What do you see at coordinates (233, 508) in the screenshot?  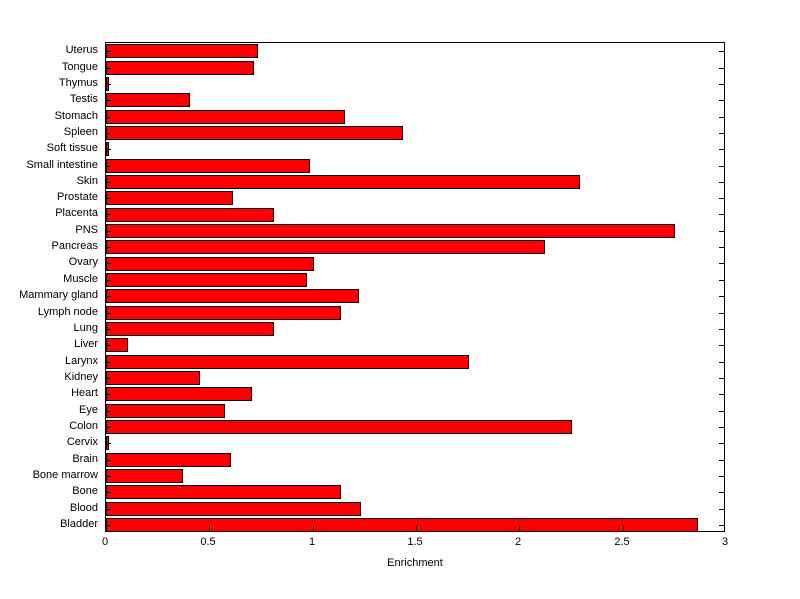 I see `bar-blood` at bounding box center [233, 508].